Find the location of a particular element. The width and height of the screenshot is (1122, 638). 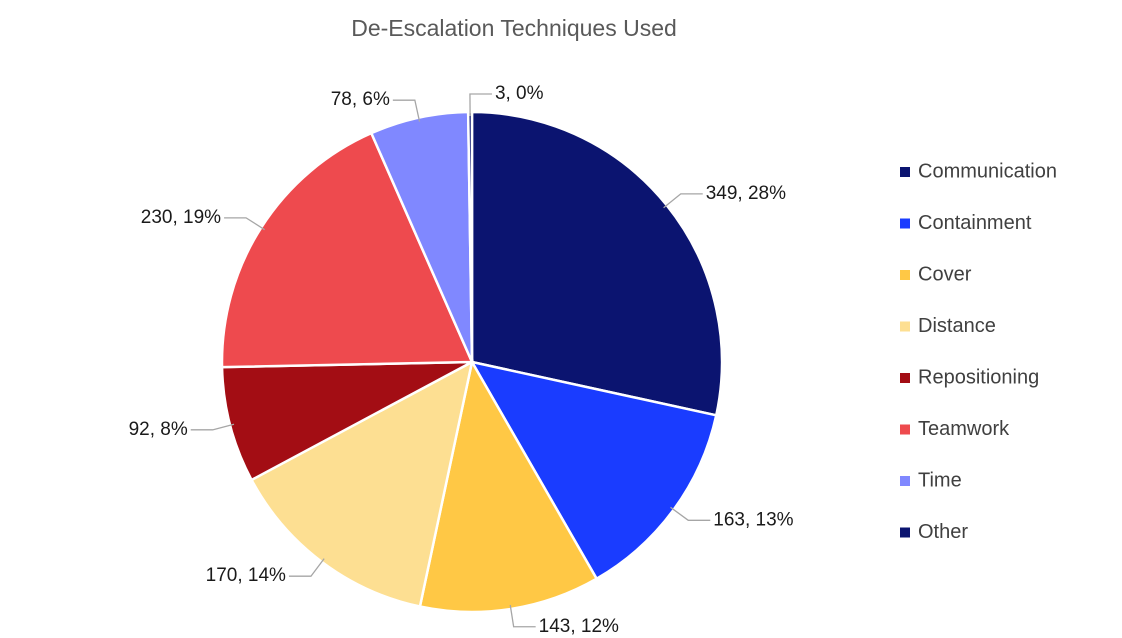

data-label: 230, 19% is located at coordinates (181, 217).